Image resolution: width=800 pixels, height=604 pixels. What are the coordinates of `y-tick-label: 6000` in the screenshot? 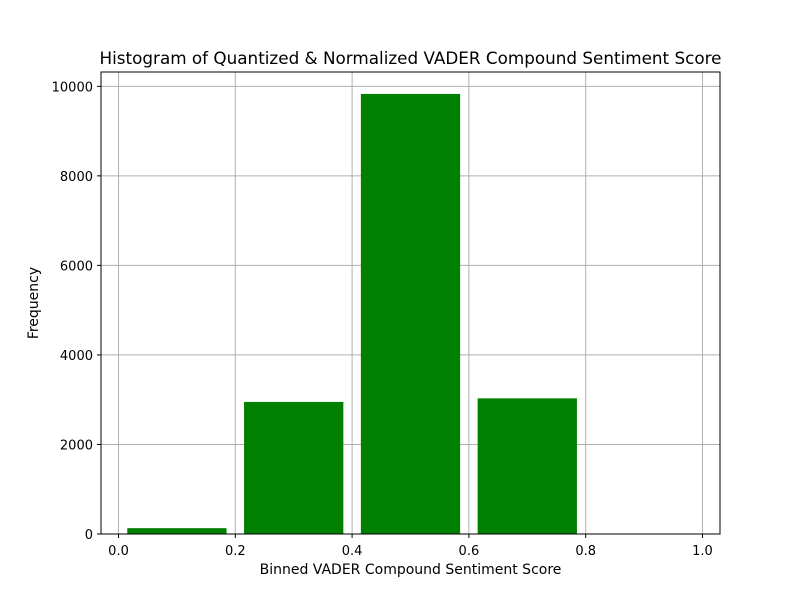 It's located at (76, 266).